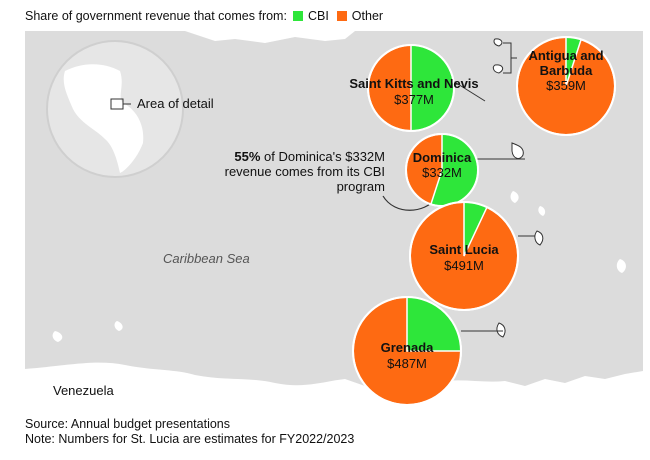 This screenshot has height=460, width=650. What do you see at coordinates (442, 157) in the screenshot?
I see `pie-name-label-dominica: Dominica` at bounding box center [442, 157].